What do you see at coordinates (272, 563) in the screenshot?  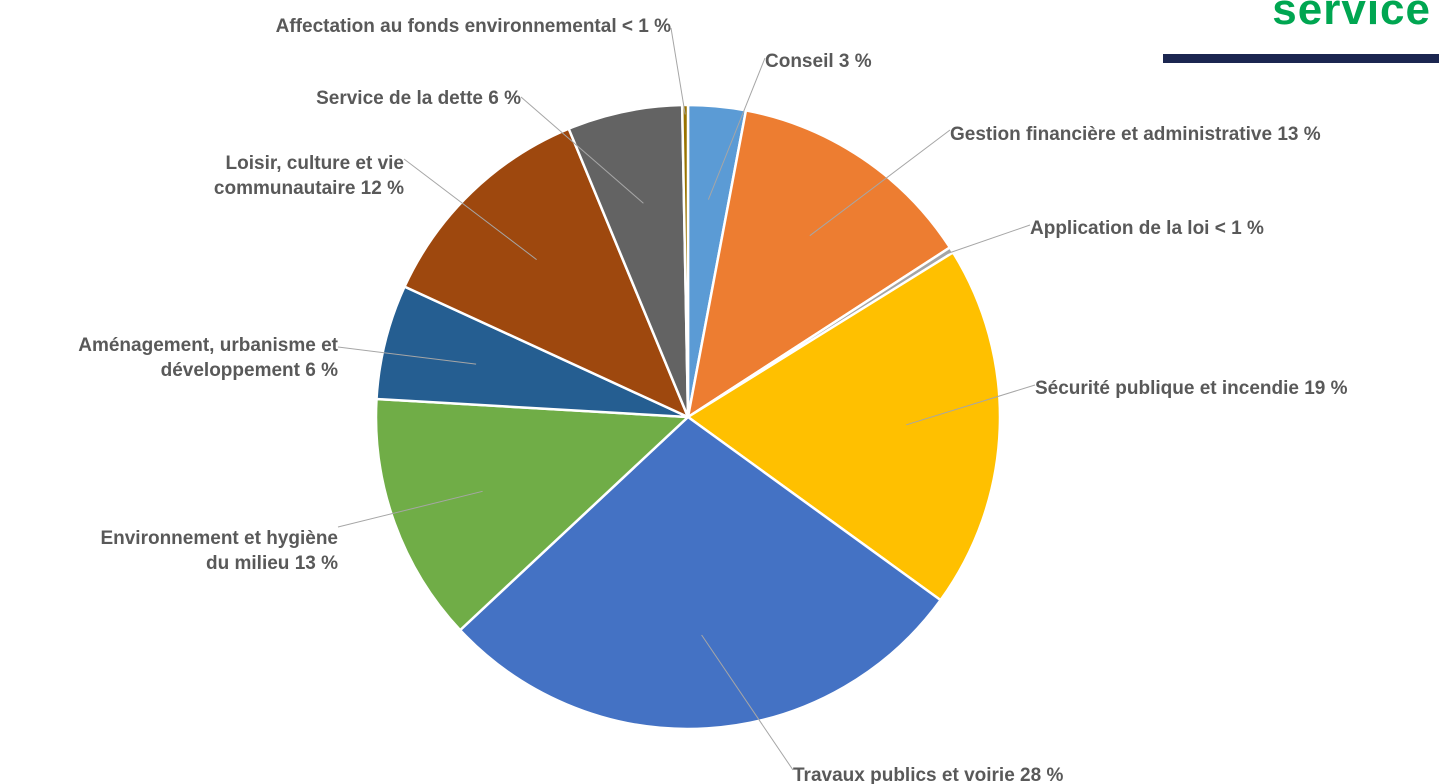 I see `slice-label-line: du milieu 13 %` at bounding box center [272, 563].